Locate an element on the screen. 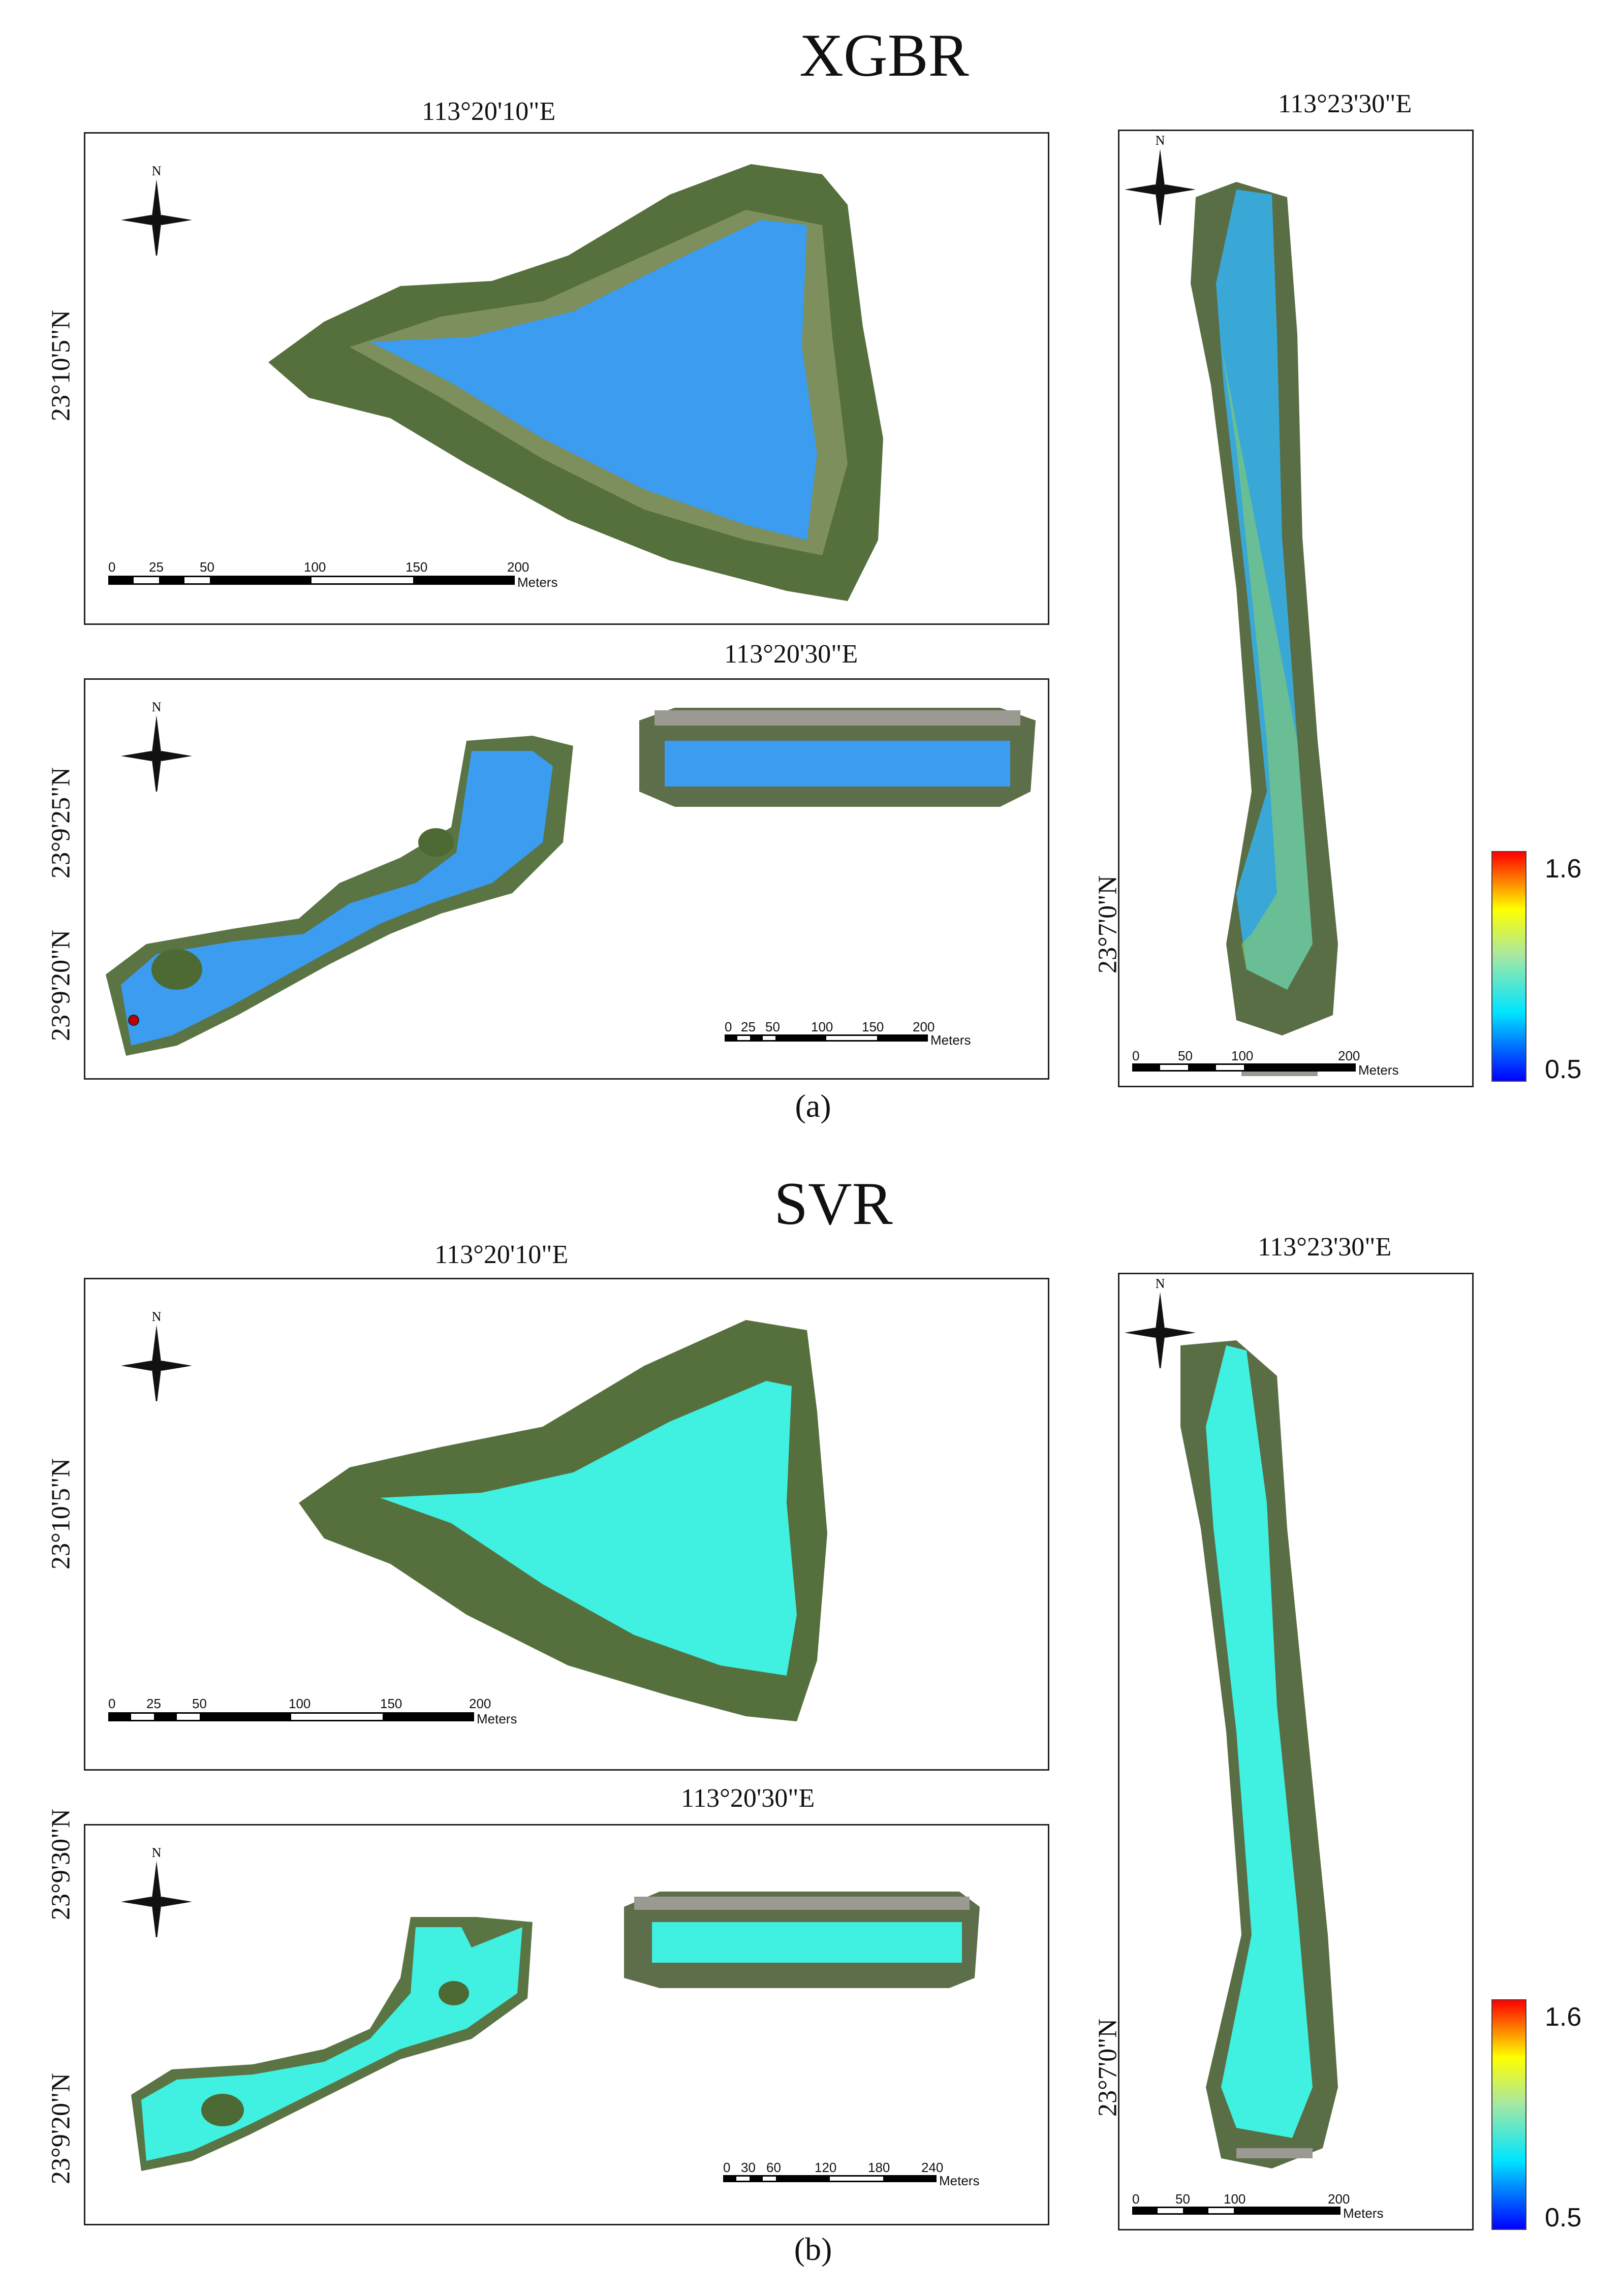 This screenshot has height=2296, width=1620. panel-a-bottom-lat-label-2: 23°9'20"N is located at coordinates (61, 985).